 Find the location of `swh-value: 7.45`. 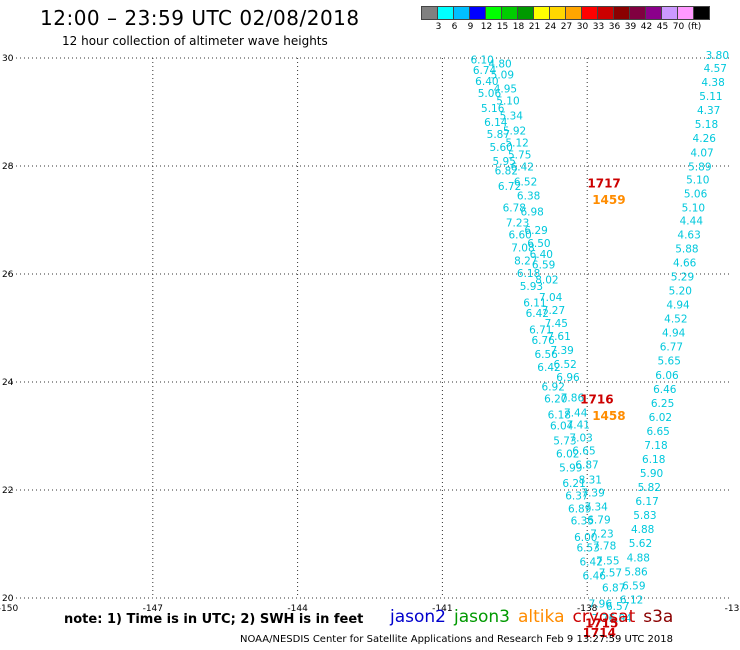

swh-value: 7.45 is located at coordinates (556, 324).